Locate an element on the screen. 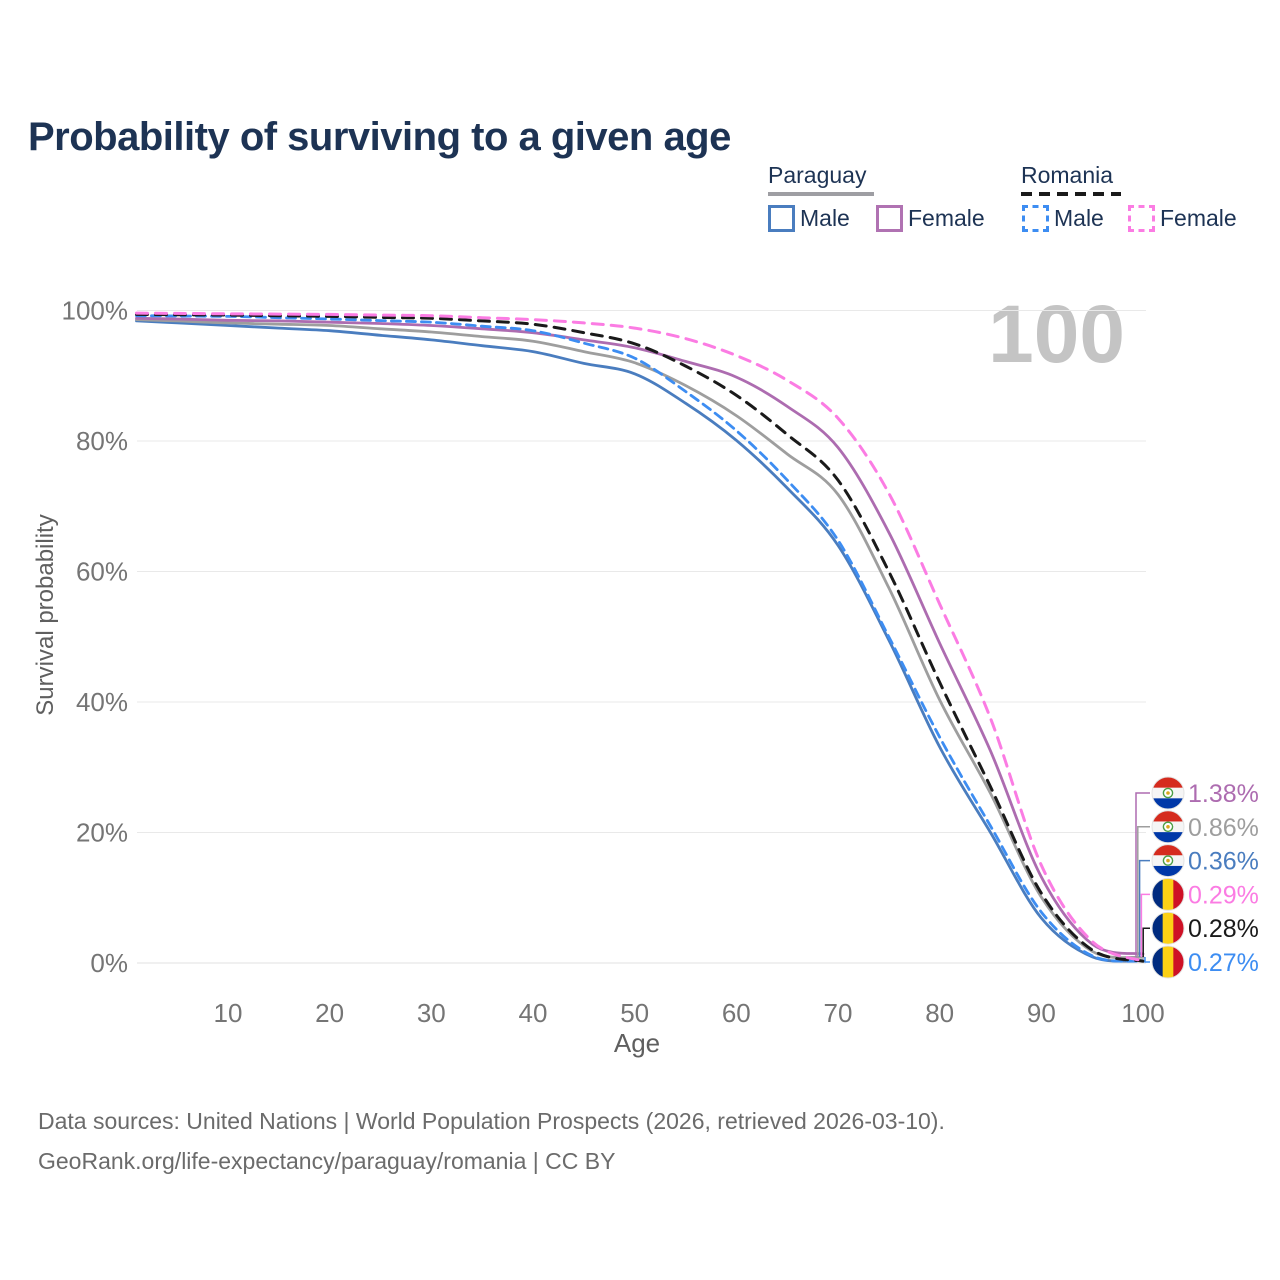 This screenshot has height=1280, width=1280. legend-group-paraguay: Paraguay is located at coordinates (817, 175).